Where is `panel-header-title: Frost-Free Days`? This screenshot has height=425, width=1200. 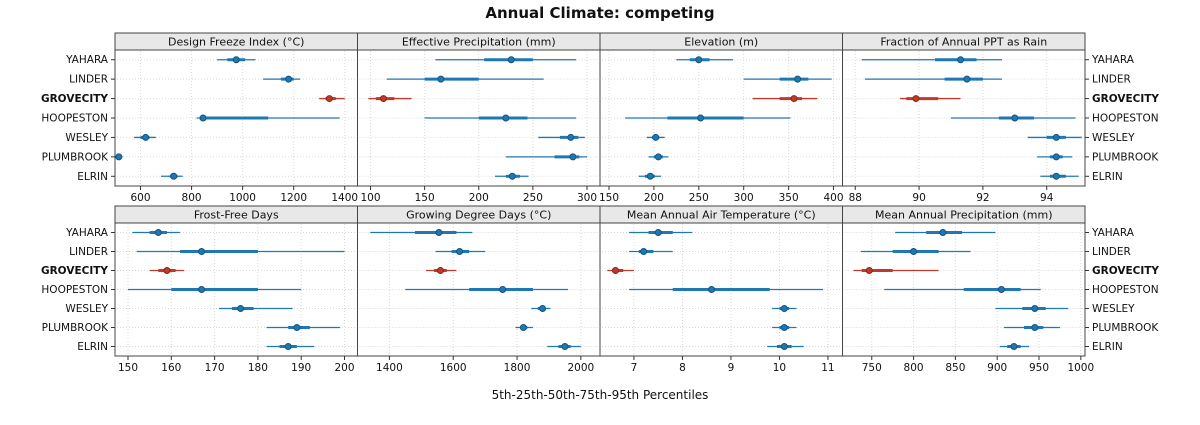
panel-header-title: Frost-Free Days is located at coordinates (236, 215).